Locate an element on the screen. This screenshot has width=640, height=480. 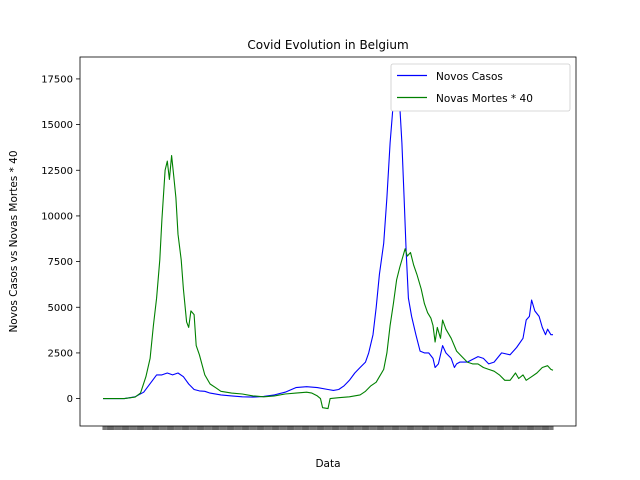
y-tick-label: 10000 is located at coordinates (57, 216).